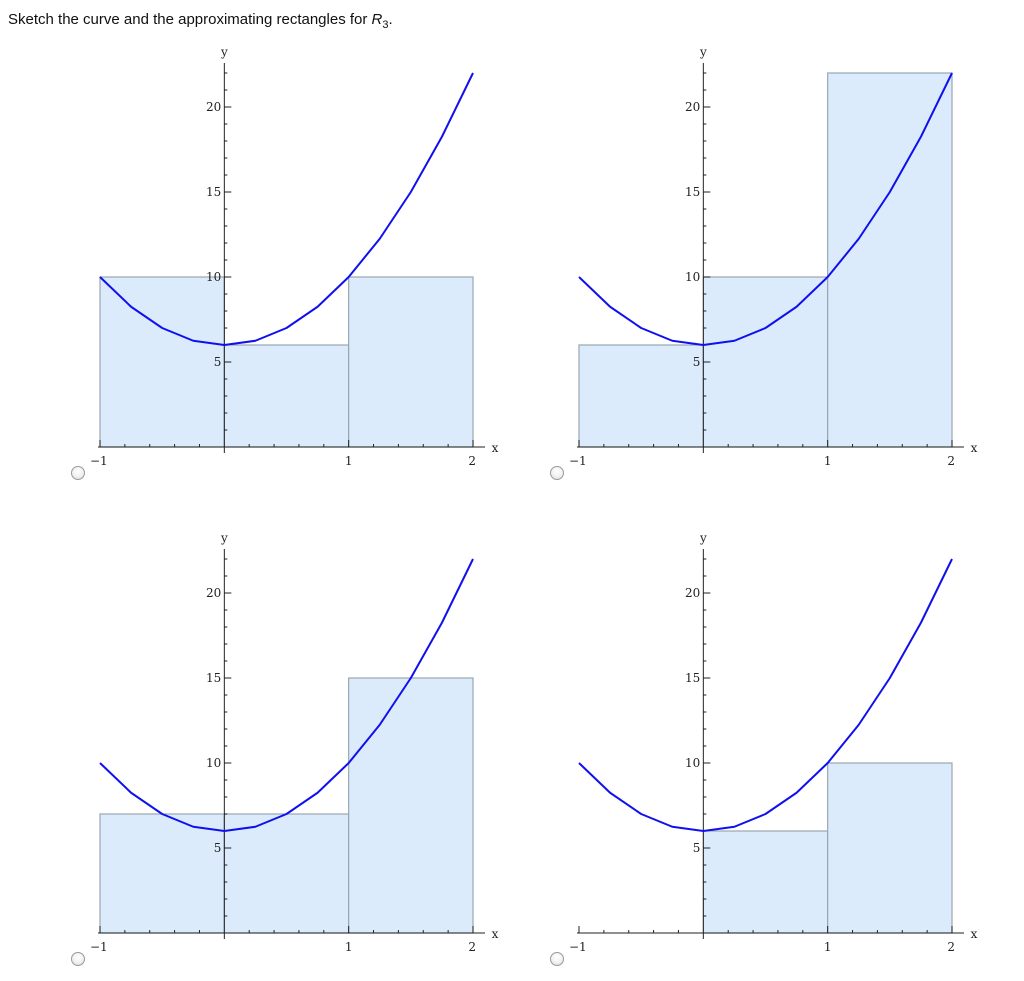  I want to click on question-period: ., so click(390, 19).